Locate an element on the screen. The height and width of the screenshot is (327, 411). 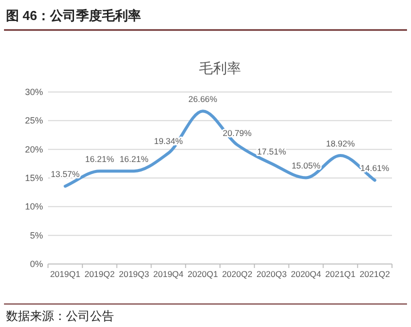
data-label: 17.51% is located at coordinates (271, 151).